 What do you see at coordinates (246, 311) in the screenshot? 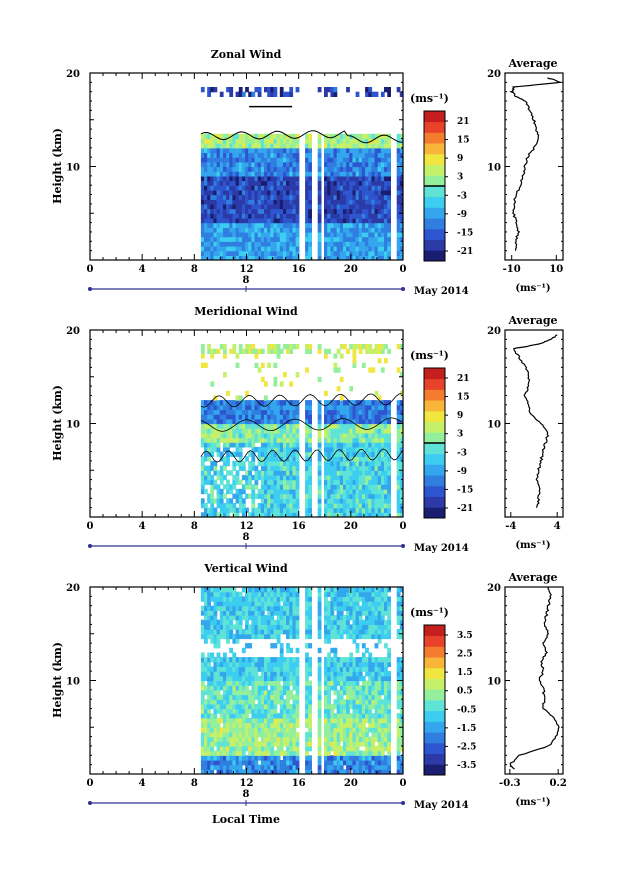
I see `meridional-wind-title: Meridional Wind` at bounding box center [246, 311].